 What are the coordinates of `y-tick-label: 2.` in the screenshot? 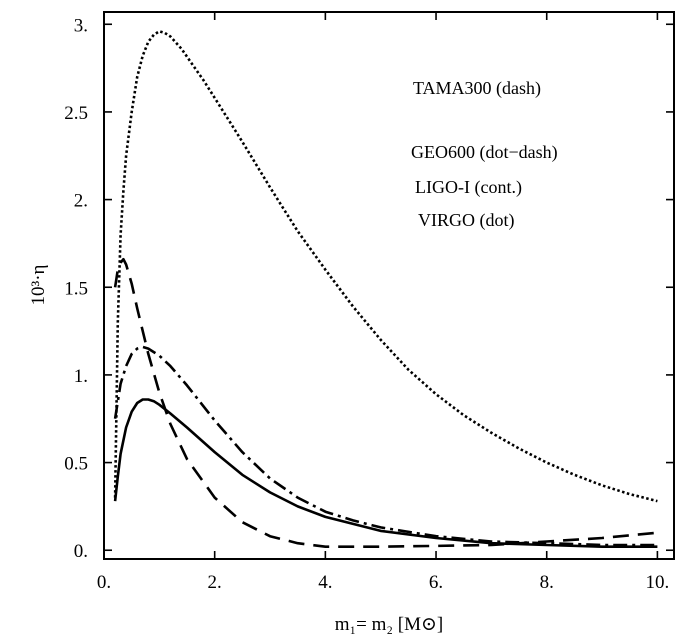 It's located at (81, 201).